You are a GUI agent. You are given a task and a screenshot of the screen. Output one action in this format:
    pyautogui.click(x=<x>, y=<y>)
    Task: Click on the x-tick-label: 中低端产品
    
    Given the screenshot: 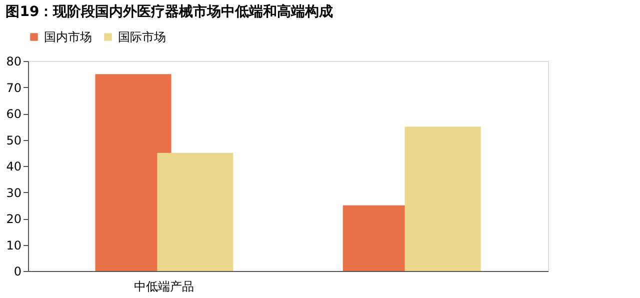 What is the action you would take?
    pyautogui.click(x=164, y=287)
    